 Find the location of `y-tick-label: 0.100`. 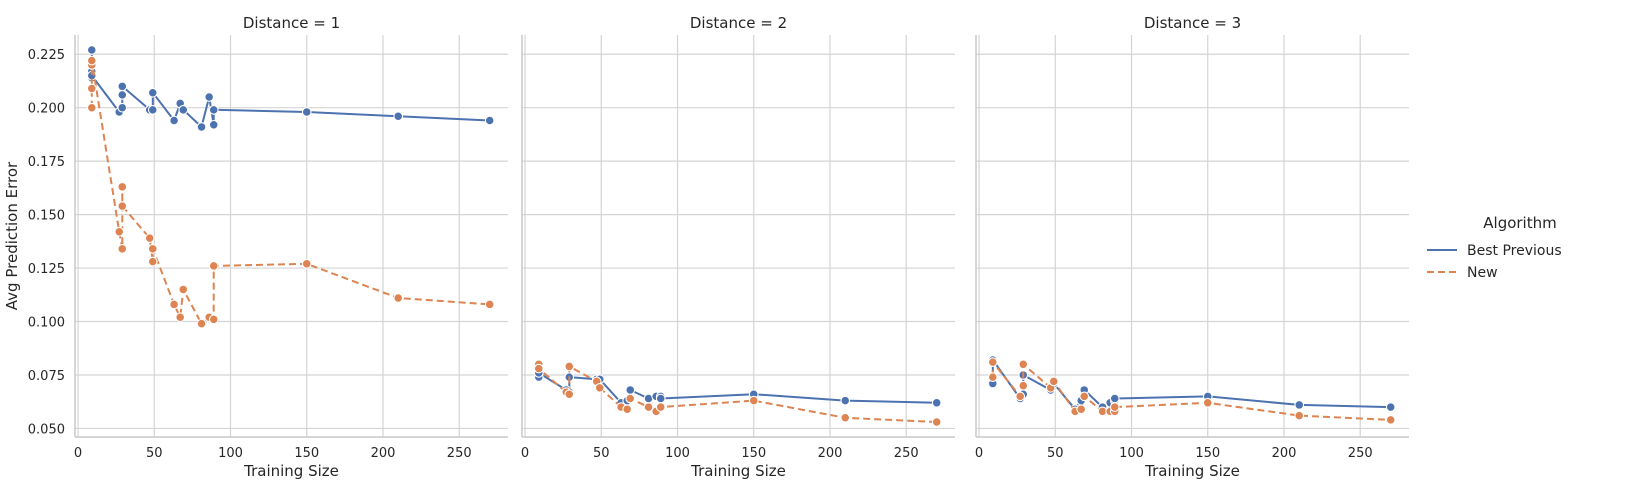

y-tick-label: 0.100 is located at coordinates (46, 323).